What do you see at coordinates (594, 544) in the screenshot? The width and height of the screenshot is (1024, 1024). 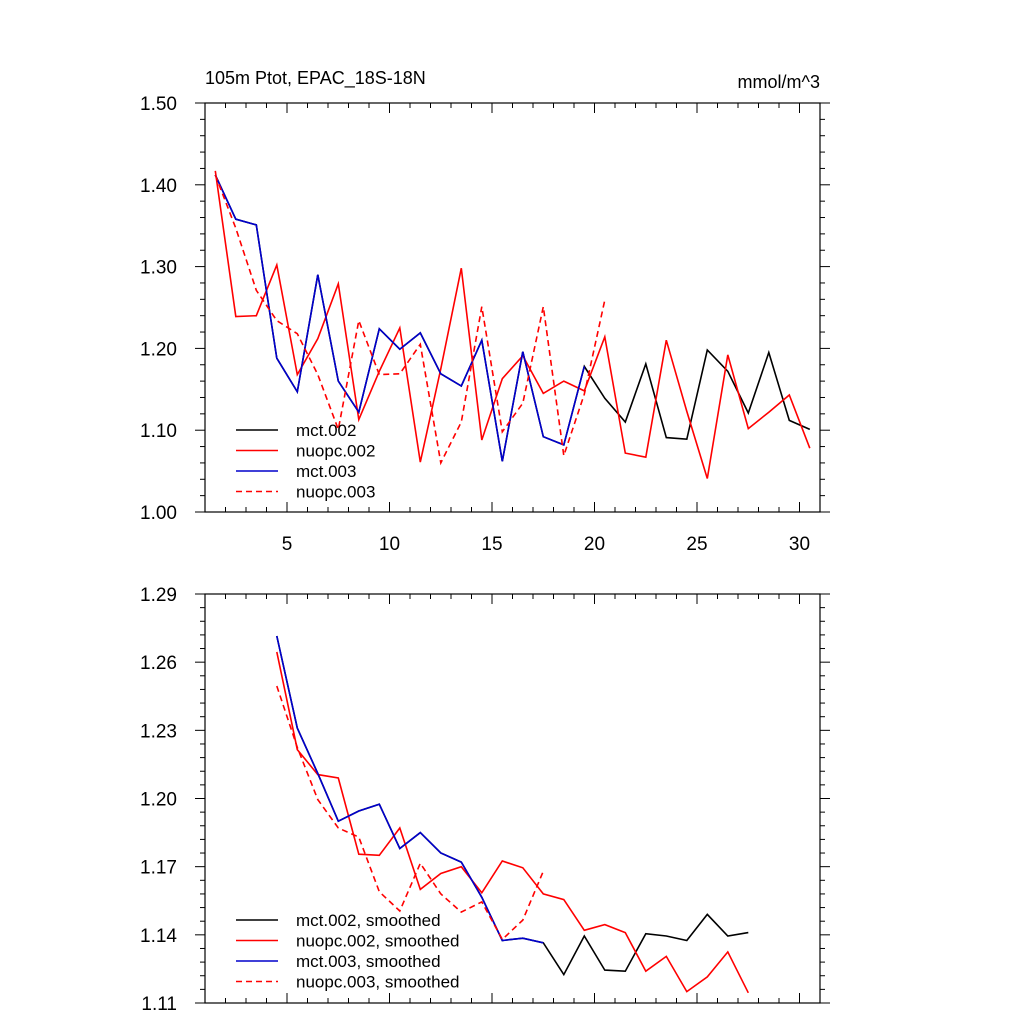 I see `x-tick-label: 20` at bounding box center [594, 544].